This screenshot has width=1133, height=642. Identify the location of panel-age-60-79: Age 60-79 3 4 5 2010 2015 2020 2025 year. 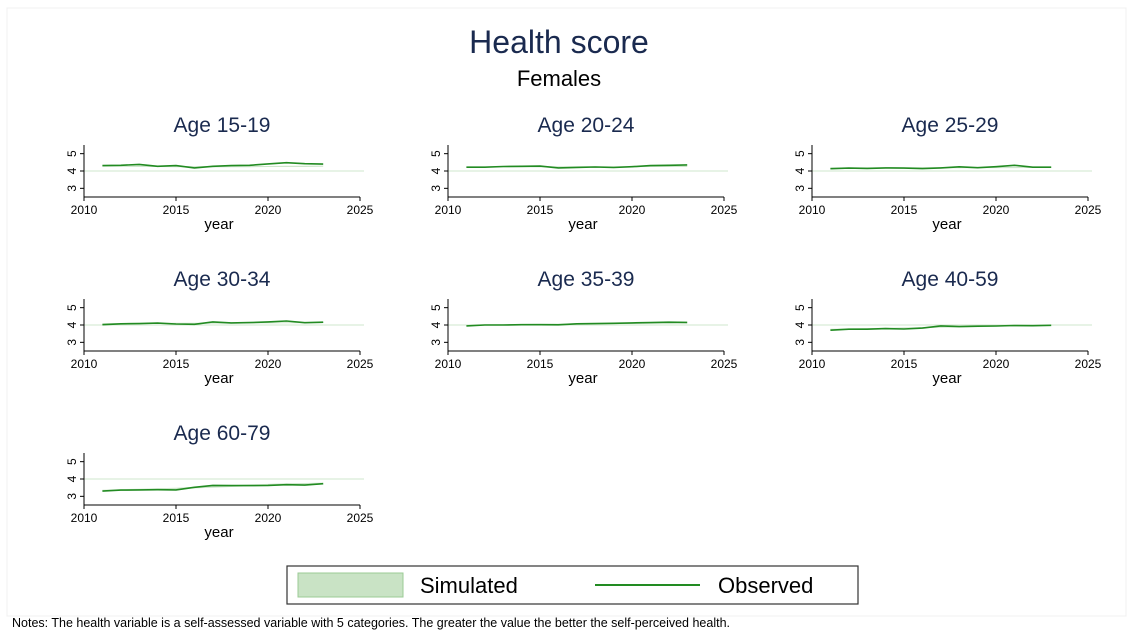
(219, 481).